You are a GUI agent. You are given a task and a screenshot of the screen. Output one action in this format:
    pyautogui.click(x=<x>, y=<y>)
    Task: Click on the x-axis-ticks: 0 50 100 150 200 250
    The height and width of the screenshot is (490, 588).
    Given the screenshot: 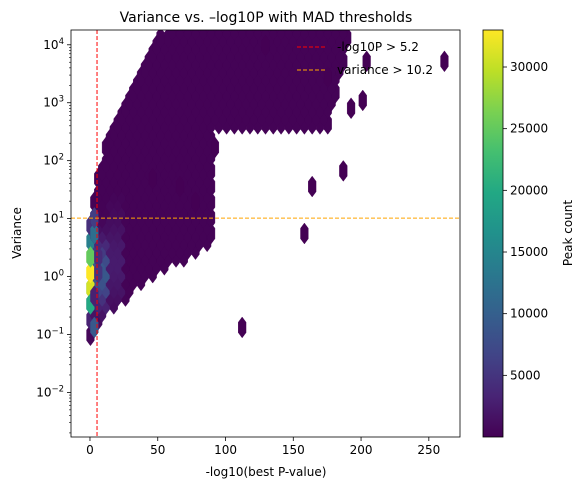 What is the action you would take?
    pyautogui.click(x=263, y=447)
    